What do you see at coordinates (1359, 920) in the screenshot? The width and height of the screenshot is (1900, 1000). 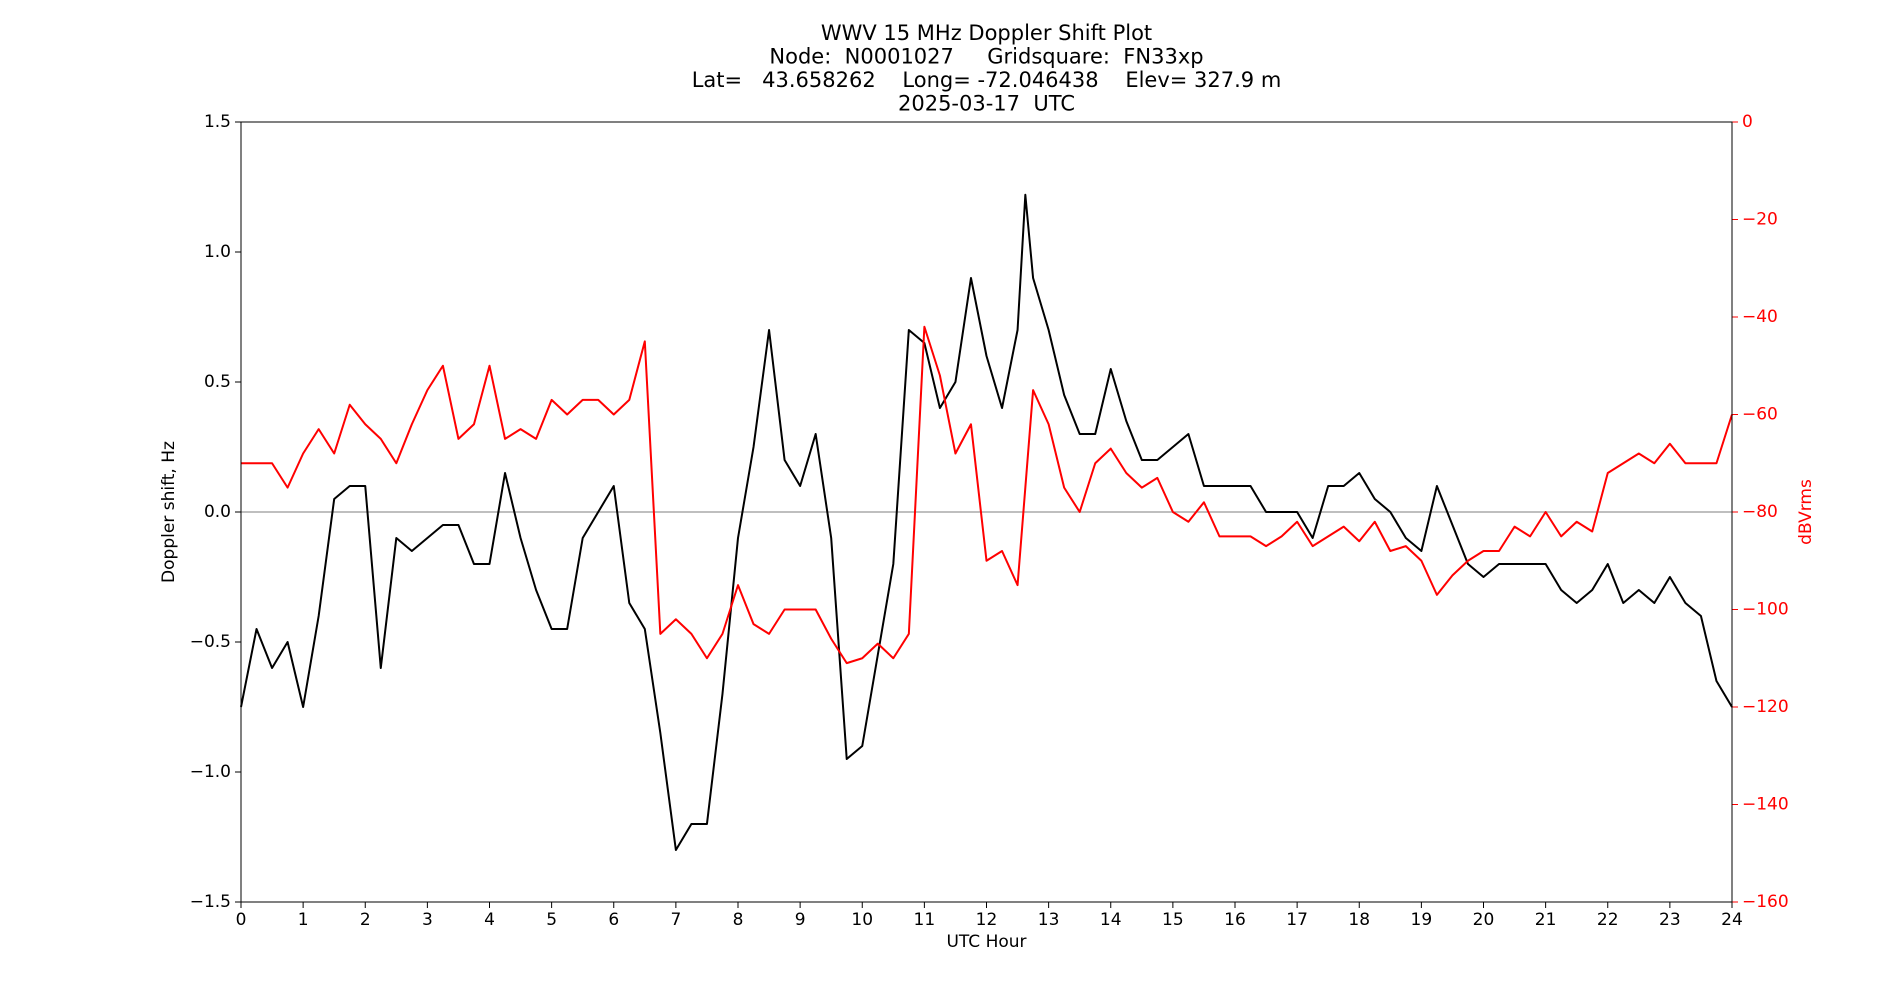 I see `x-tick-label: 18` at bounding box center [1359, 920].